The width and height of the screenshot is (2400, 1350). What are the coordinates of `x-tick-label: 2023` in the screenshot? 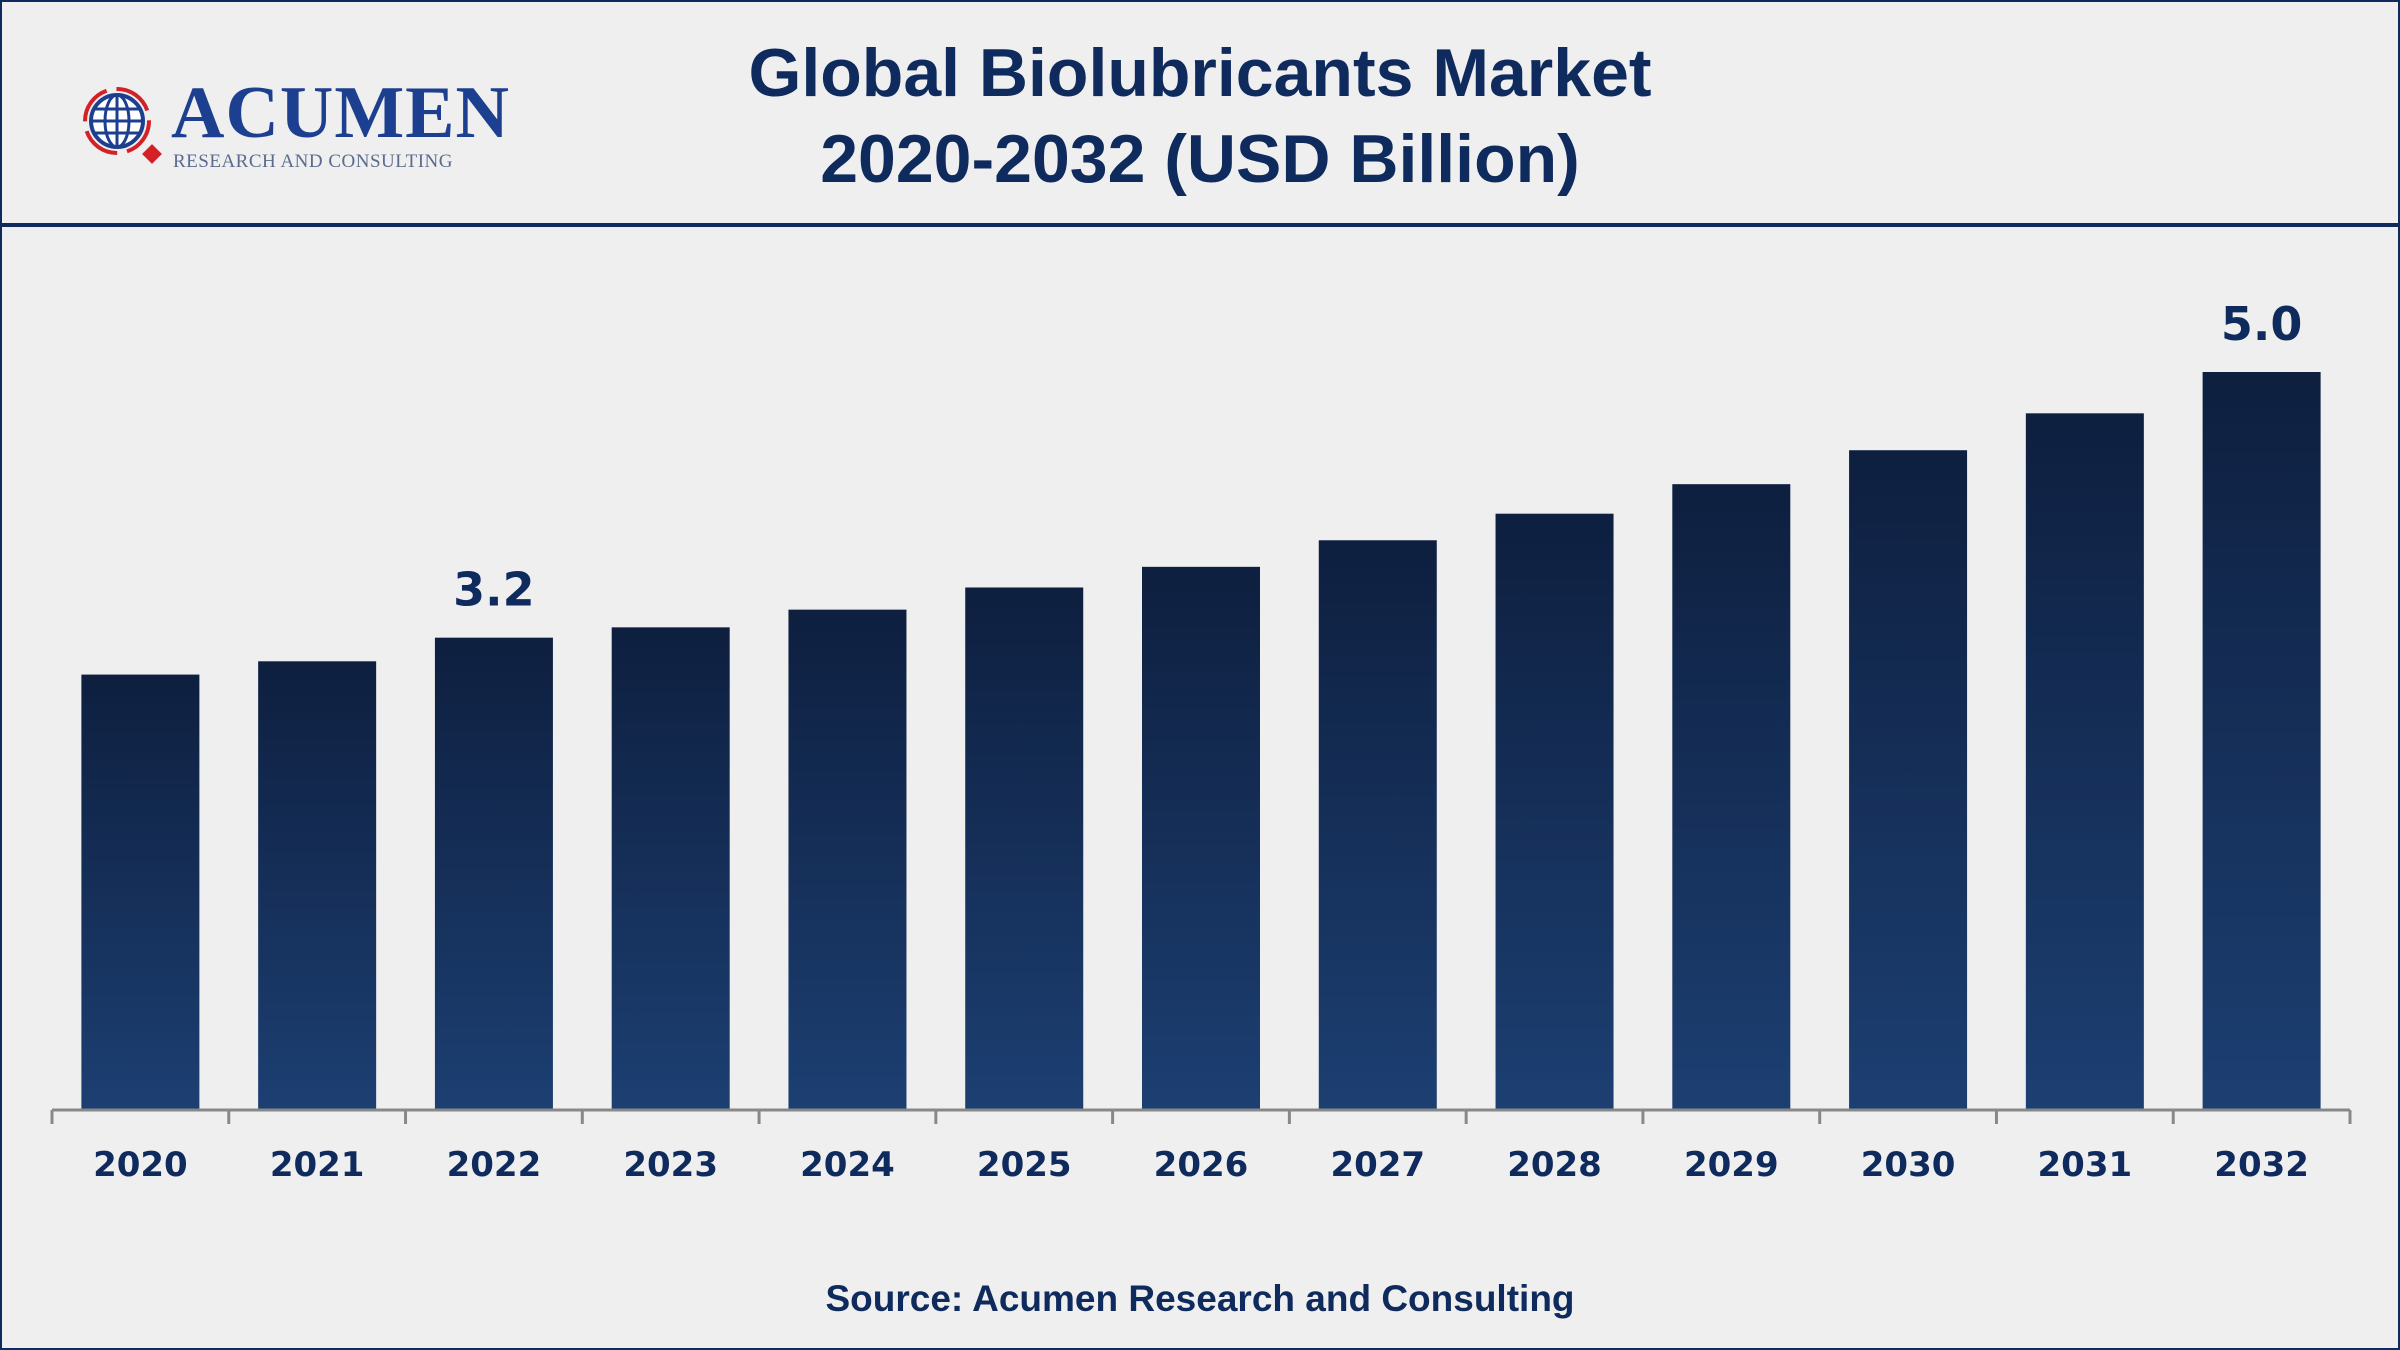 It's located at (670, 1165).